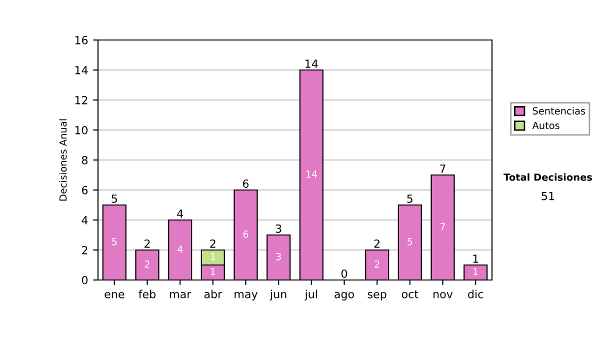  What do you see at coordinates (476, 294) in the screenshot?
I see `x-tick-label: dic` at bounding box center [476, 294].